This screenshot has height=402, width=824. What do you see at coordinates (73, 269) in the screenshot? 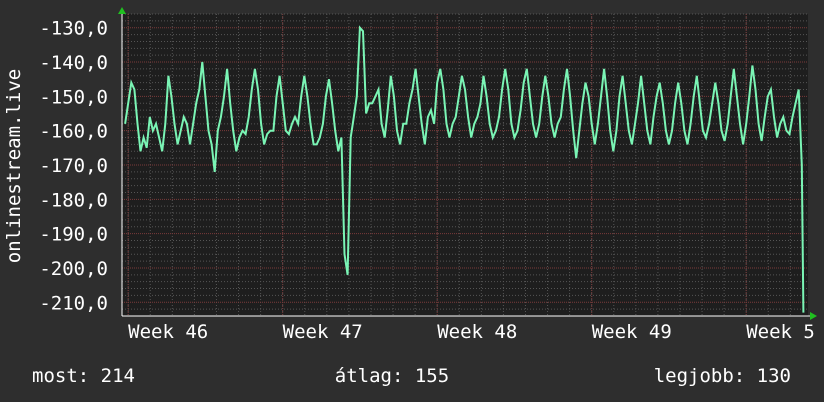
I see `y-tick-label: -200,0` at bounding box center [73, 269].